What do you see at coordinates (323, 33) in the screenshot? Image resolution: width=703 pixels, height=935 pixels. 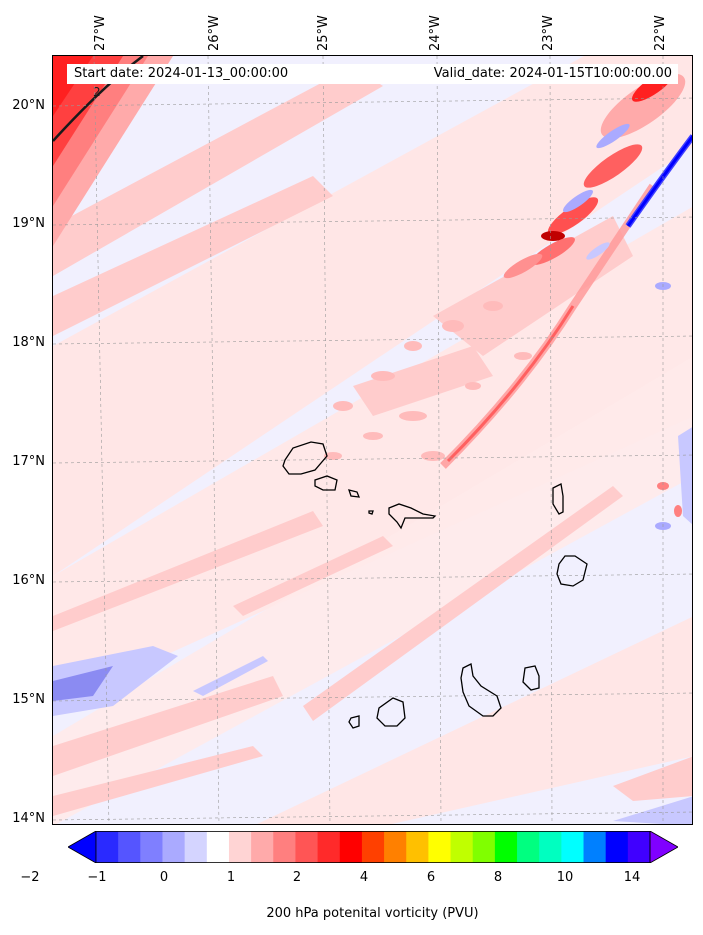 I see `lon-label-25w: 25°W` at bounding box center [323, 33].